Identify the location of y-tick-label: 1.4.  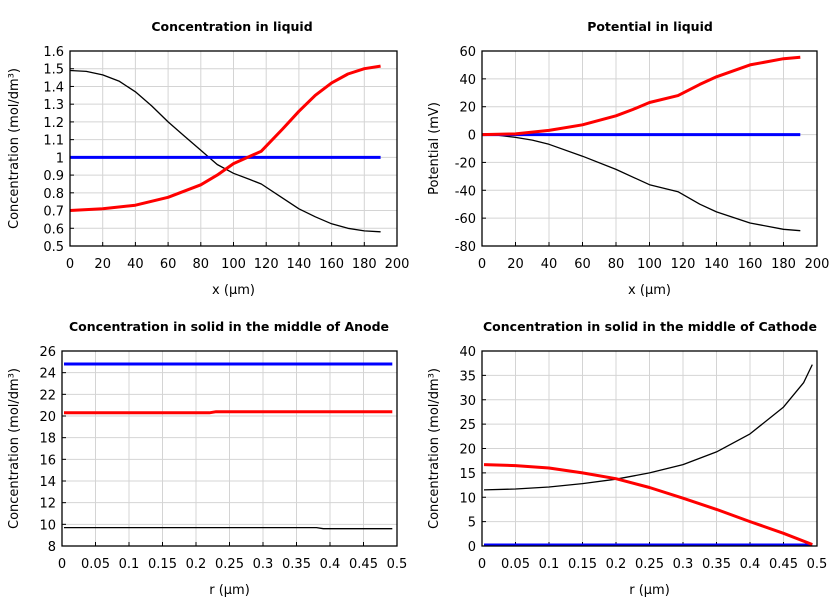
(53, 87).